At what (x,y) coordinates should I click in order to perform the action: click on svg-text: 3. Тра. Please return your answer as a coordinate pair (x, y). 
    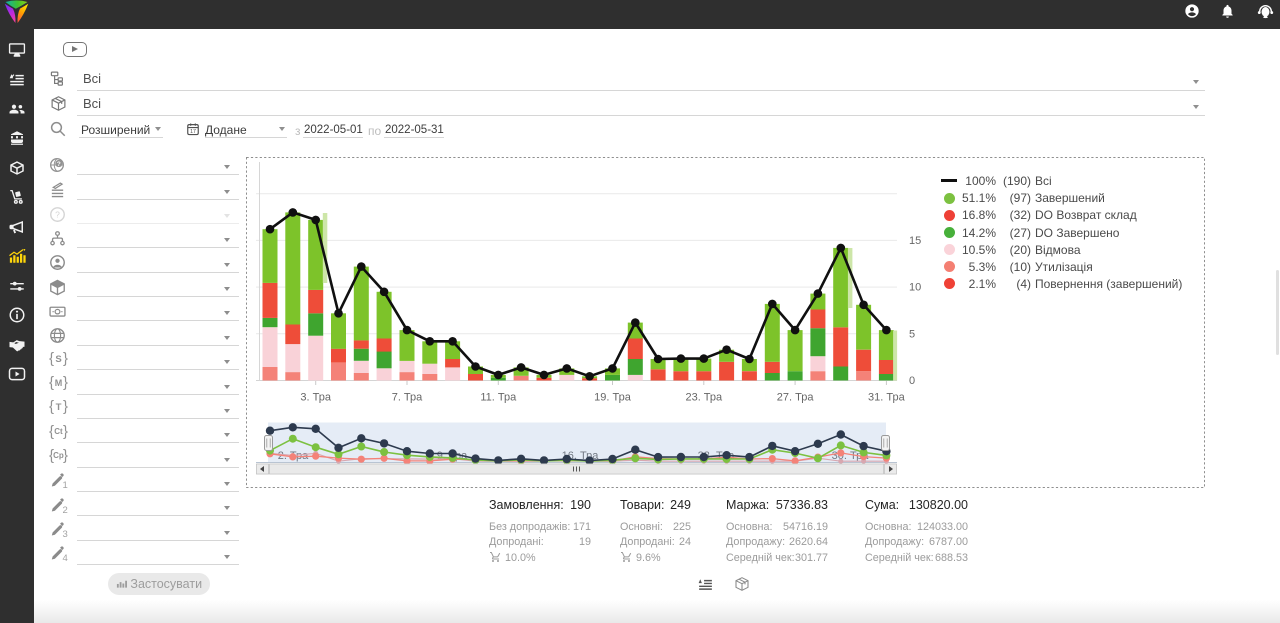
    Looking at the image, I should click on (315, 398).